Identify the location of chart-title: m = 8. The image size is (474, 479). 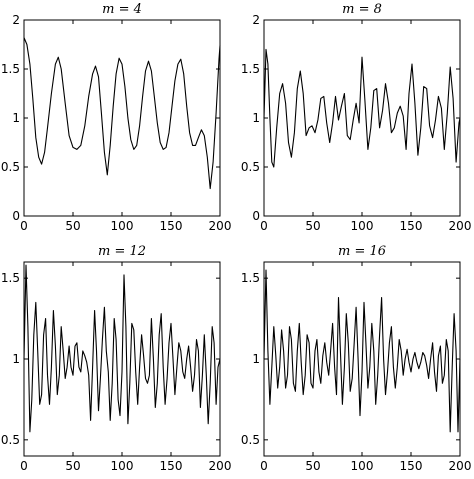
(362, 9).